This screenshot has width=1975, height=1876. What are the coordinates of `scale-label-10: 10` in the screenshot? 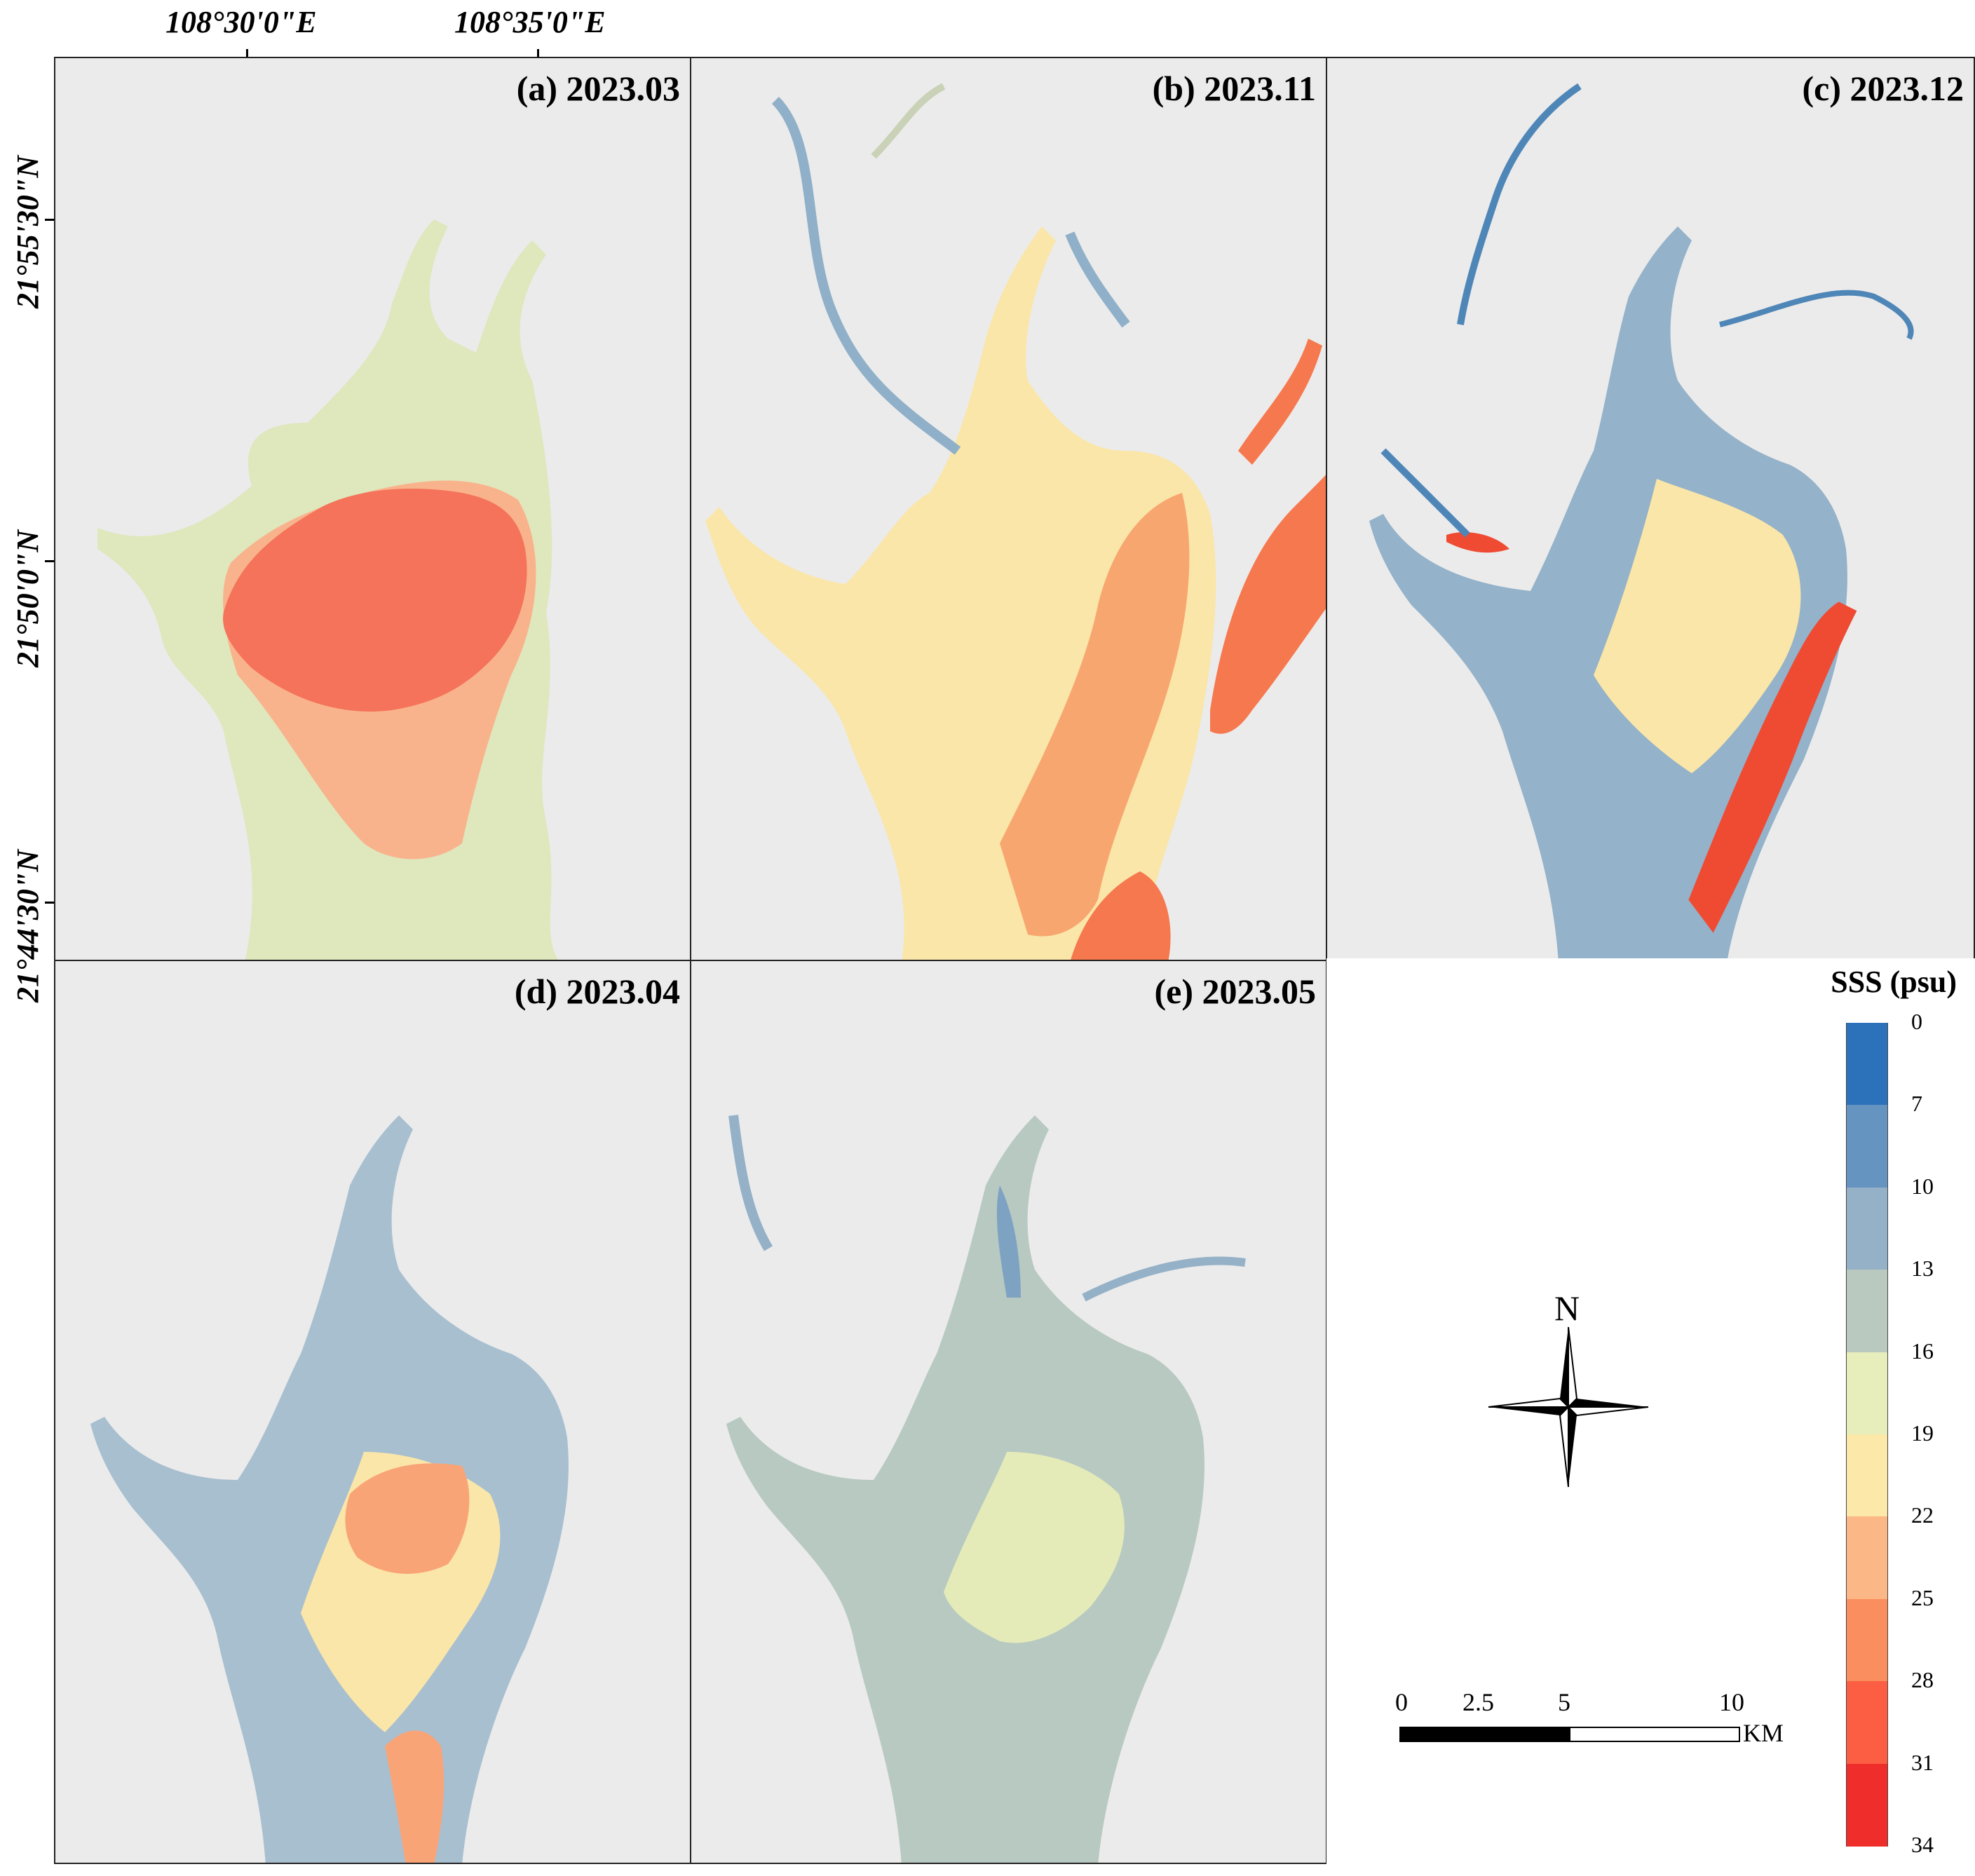 It's located at (1731, 1702).